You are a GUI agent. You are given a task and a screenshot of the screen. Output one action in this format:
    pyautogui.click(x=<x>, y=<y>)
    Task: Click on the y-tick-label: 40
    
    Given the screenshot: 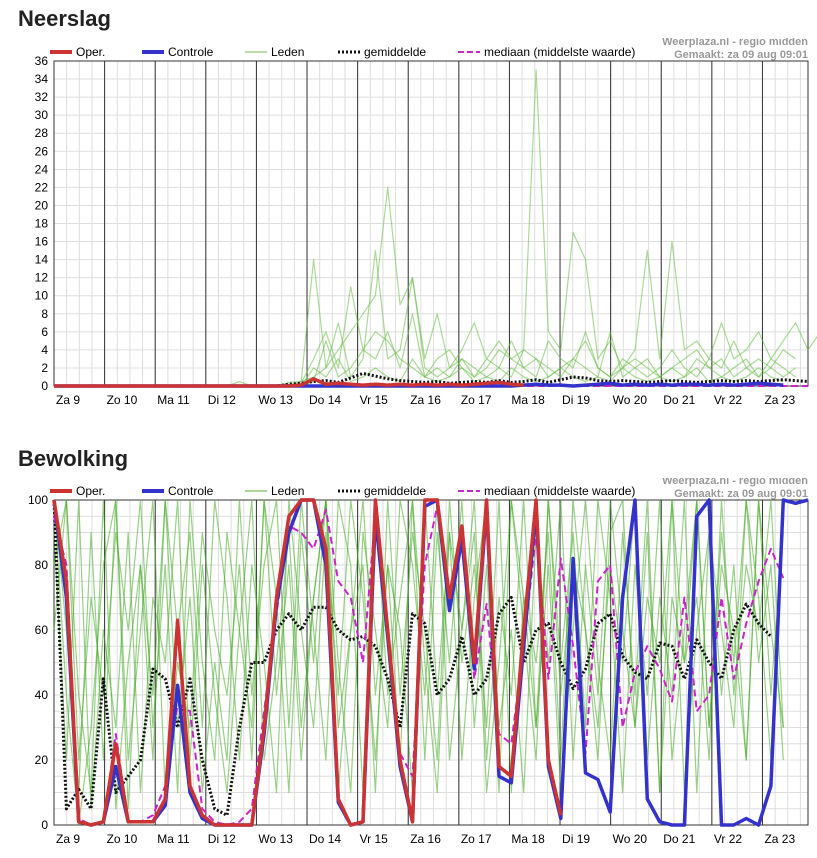 What is the action you would take?
    pyautogui.click(x=42, y=695)
    